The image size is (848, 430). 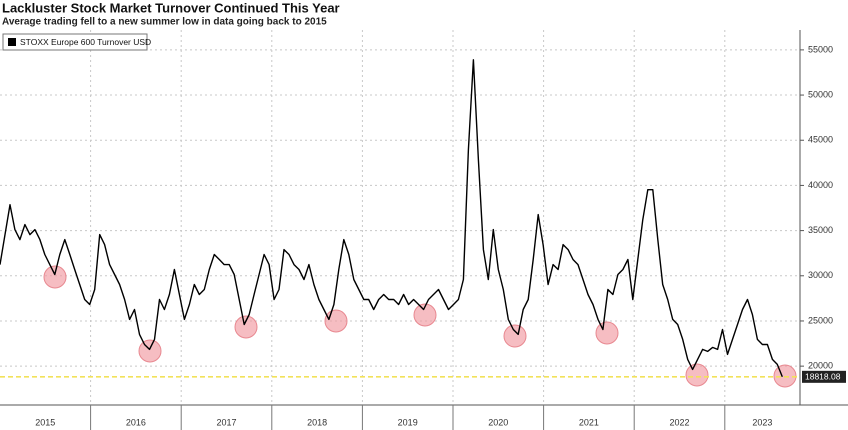 What do you see at coordinates (12, 42) in the screenshot?
I see `legend-swatch` at bounding box center [12, 42].